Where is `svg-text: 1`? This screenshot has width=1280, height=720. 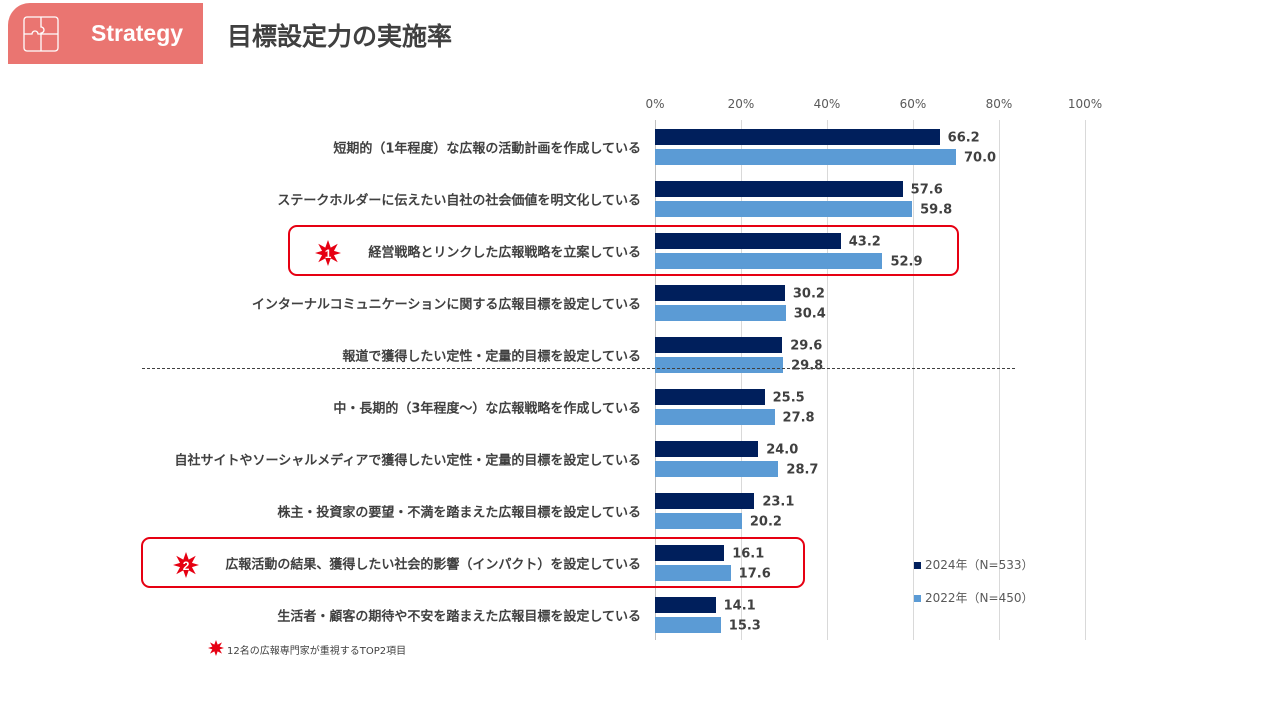
svg-text: 1 is located at coordinates (328, 254).